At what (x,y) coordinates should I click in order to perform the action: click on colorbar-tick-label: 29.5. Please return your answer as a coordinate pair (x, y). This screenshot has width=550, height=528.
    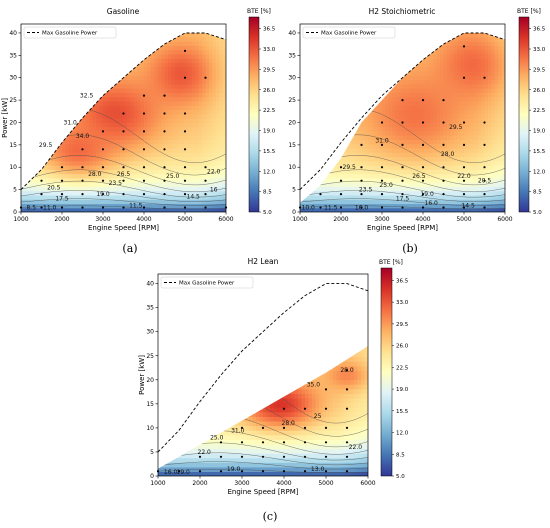
    Looking at the image, I should click on (539, 70).